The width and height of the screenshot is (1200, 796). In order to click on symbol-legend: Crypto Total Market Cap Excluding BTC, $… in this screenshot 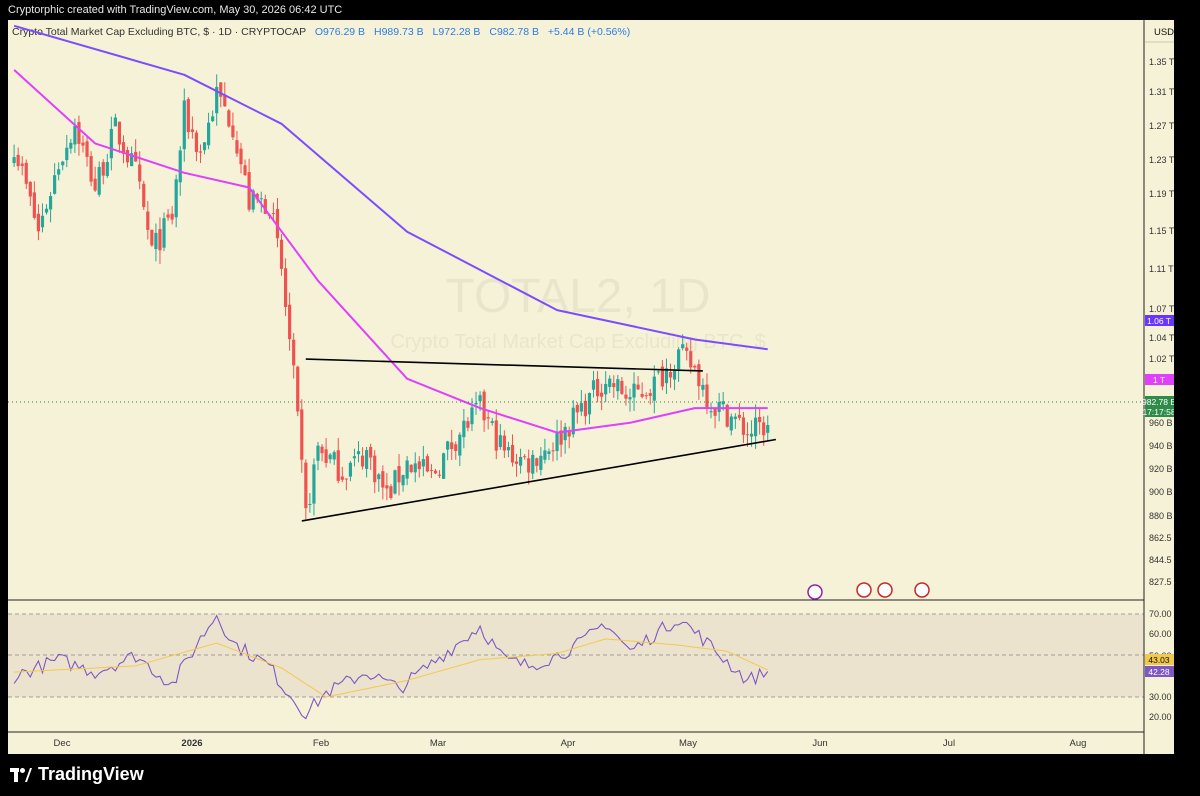, I will do `click(321, 32)`.